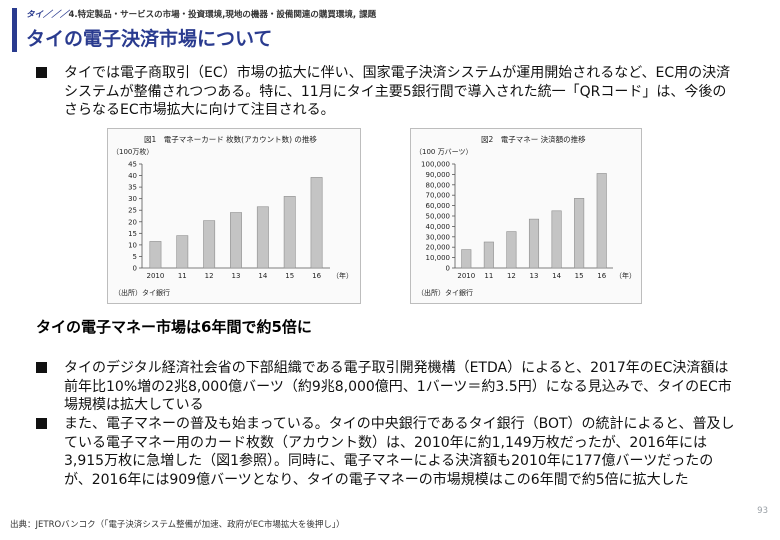  I want to click on y-tick-label: 25, so click(132, 211).